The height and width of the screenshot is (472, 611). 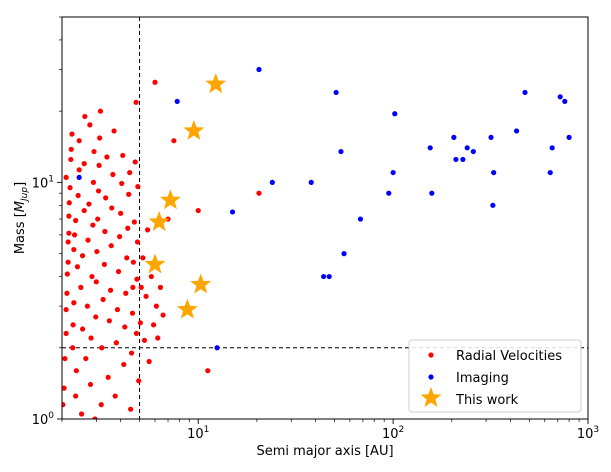 I want to click on y-tick-label: 100, so click(x=43, y=419).